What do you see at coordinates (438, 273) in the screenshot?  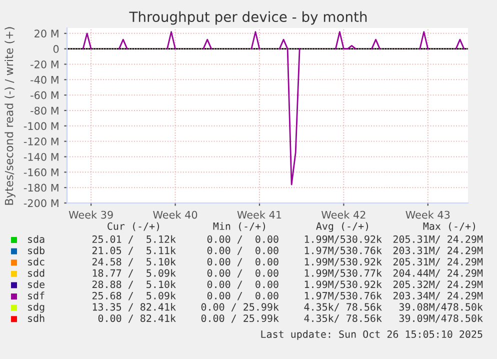 I see `text: 204.44M/ 24.29M` at bounding box center [438, 273].